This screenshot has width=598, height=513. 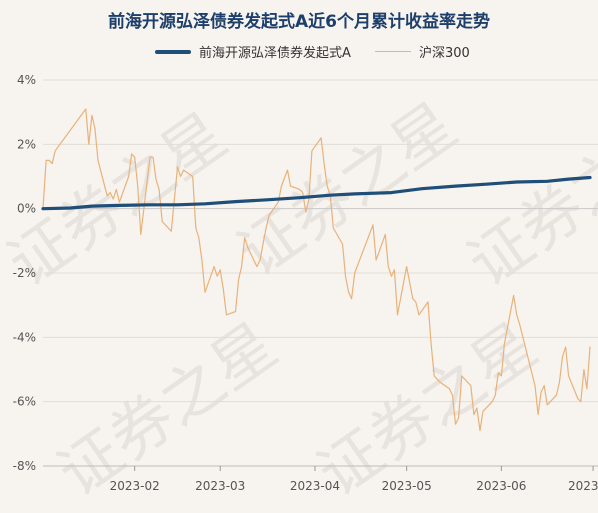 I want to click on x-tick-label: 2023-06, so click(x=501, y=486).